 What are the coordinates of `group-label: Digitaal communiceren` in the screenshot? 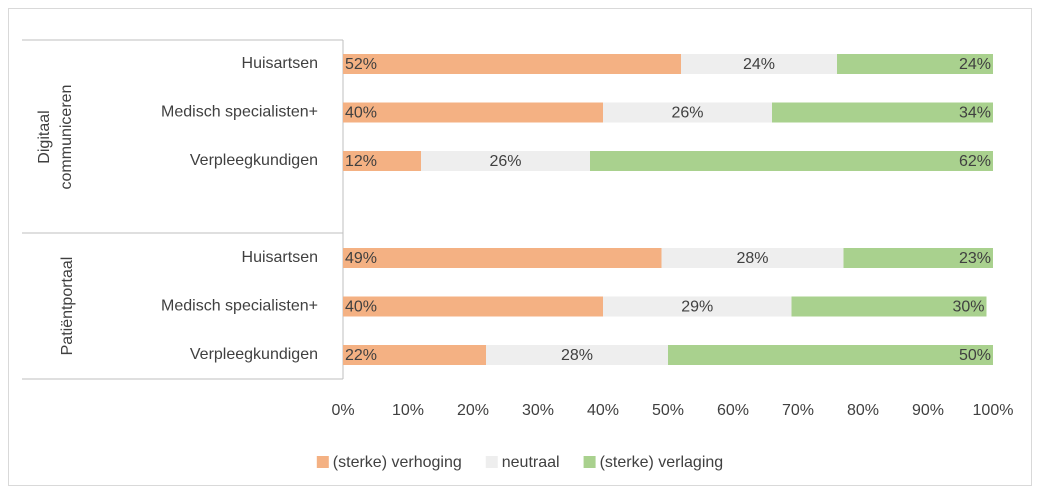 It's located at (55, 136).